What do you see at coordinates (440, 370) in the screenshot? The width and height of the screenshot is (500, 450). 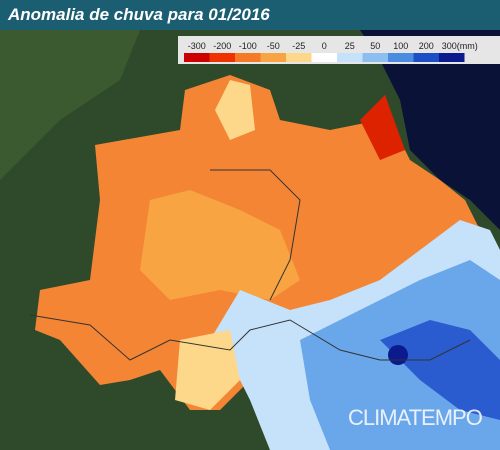 I see `rain-anomaly-dark-blue` at bounding box center [440, 370].